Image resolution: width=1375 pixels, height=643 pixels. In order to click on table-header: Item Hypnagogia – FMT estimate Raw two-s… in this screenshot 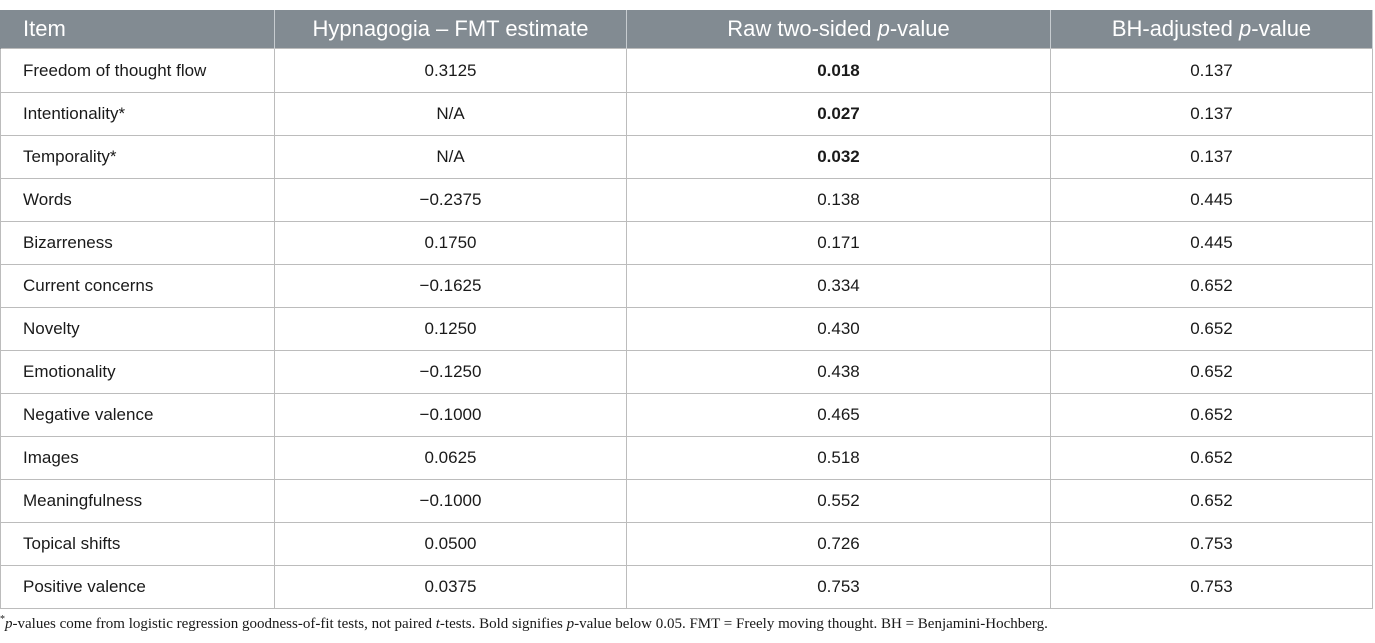, I will do `click(686, 29)`.